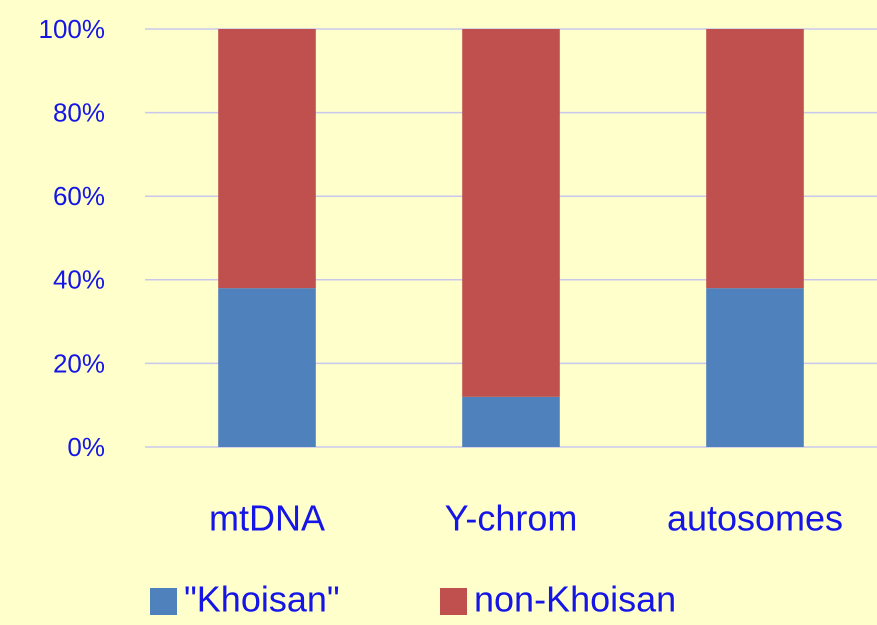 The width and height of the screenshot is (877, 625). What do you see at coordinates (511, 518) in the screenshot?
I see `x-tick-label: Y-chrom` at bounding box center [511, 518].